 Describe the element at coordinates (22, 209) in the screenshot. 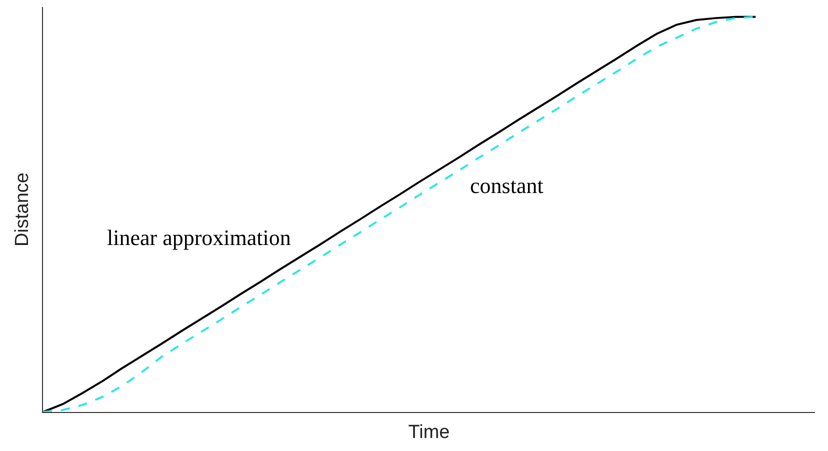

I see `y-axis-title: Distance` at that location.